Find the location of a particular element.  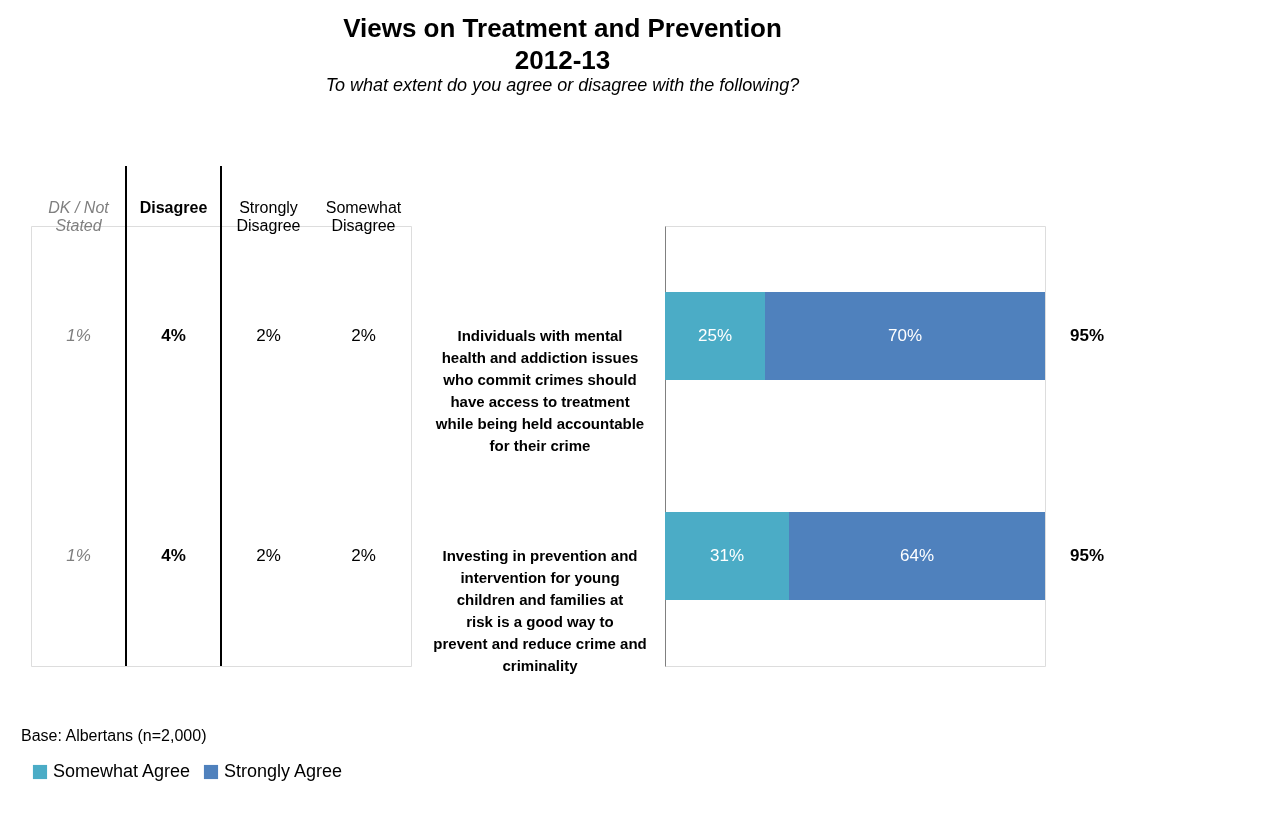

chart-subtitle: To what extent do you agree or disagree with the following? is located at coordinates (562, 84).